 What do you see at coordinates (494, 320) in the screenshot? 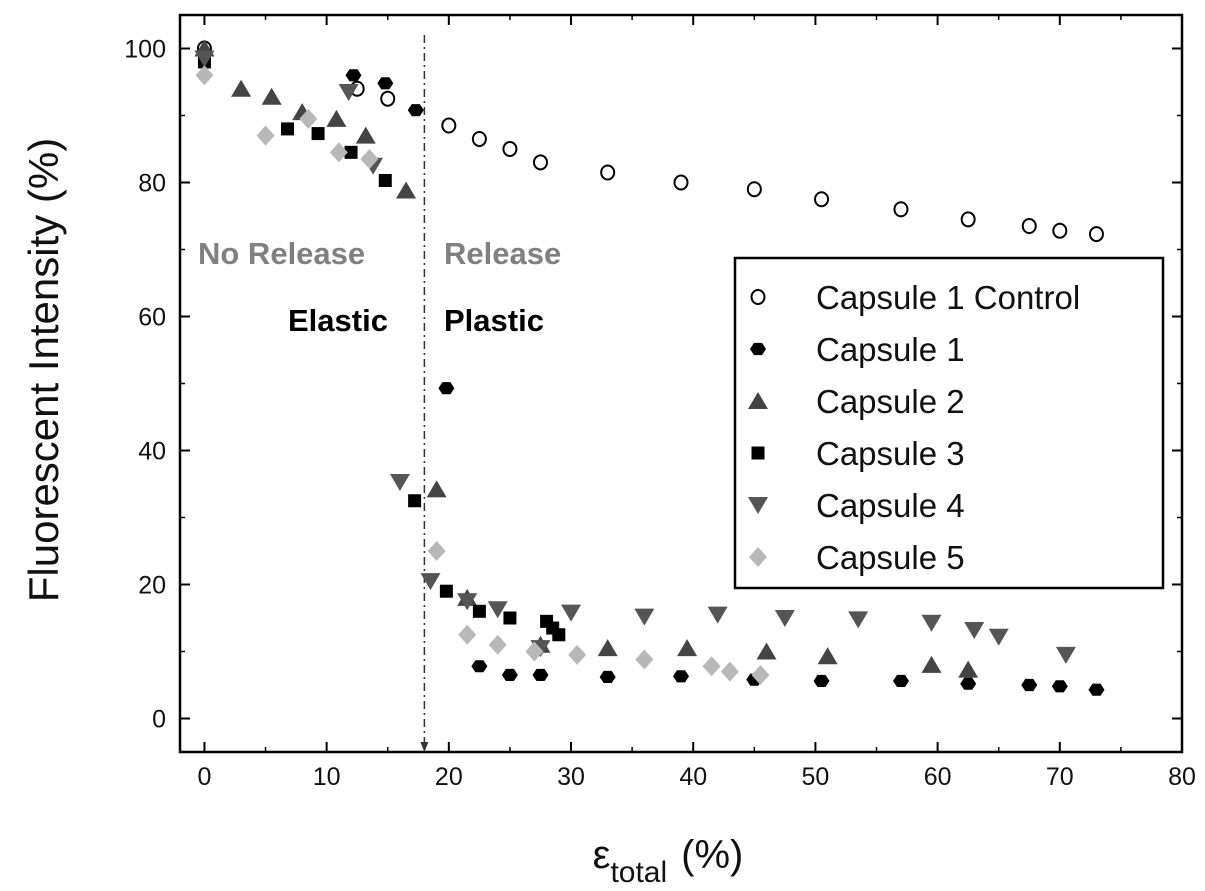
I see `plastic-label: Plastic` at bounding box center [494, 320].